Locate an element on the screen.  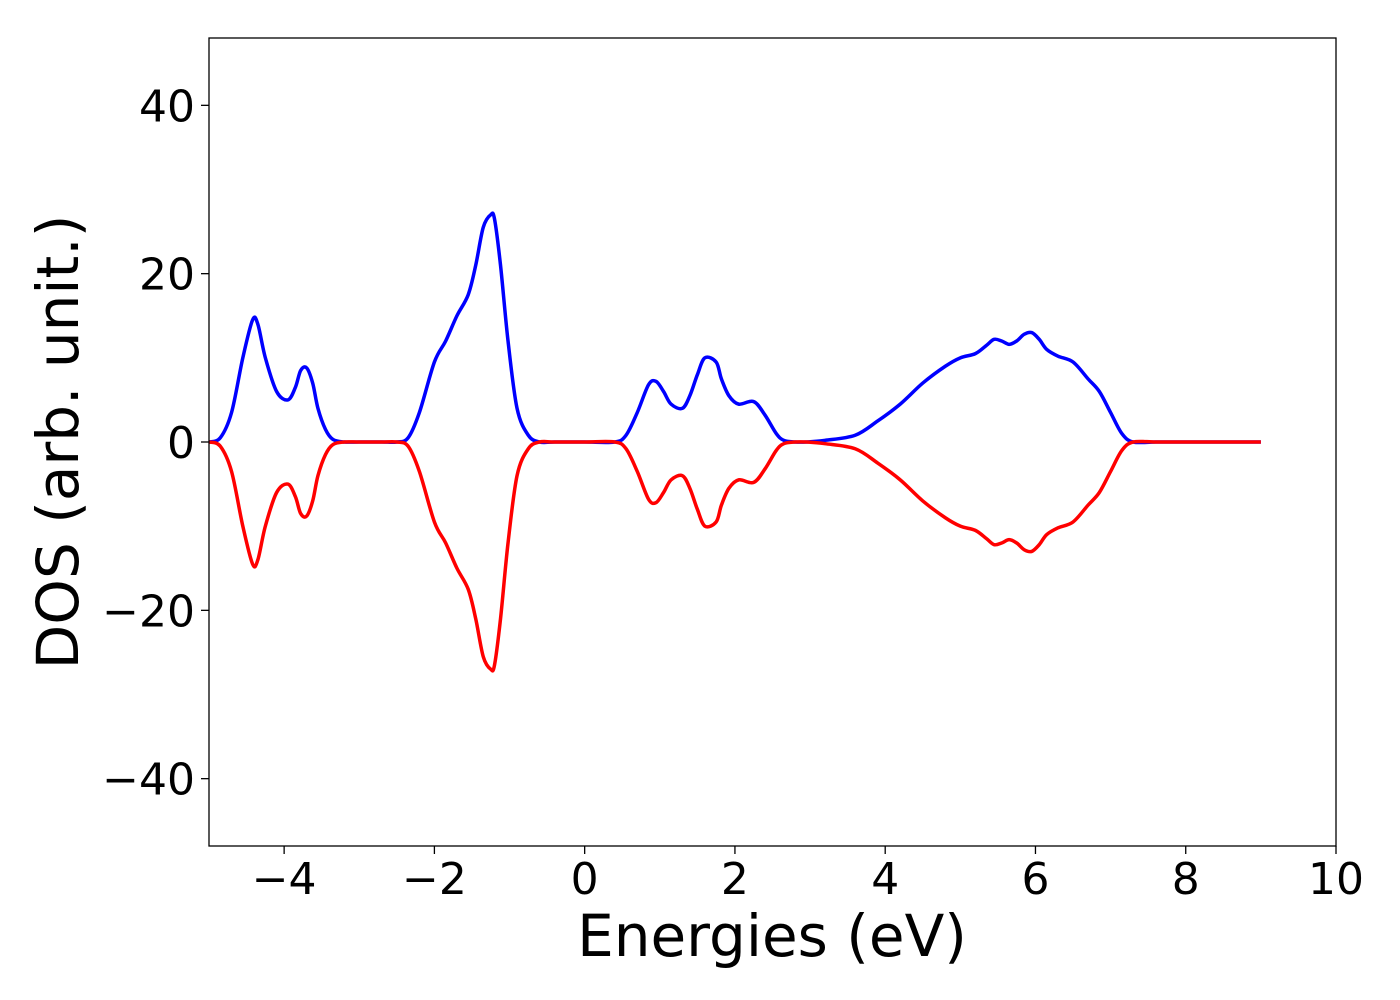
x-tick-label: −2 is located at coordinates (434, 879).